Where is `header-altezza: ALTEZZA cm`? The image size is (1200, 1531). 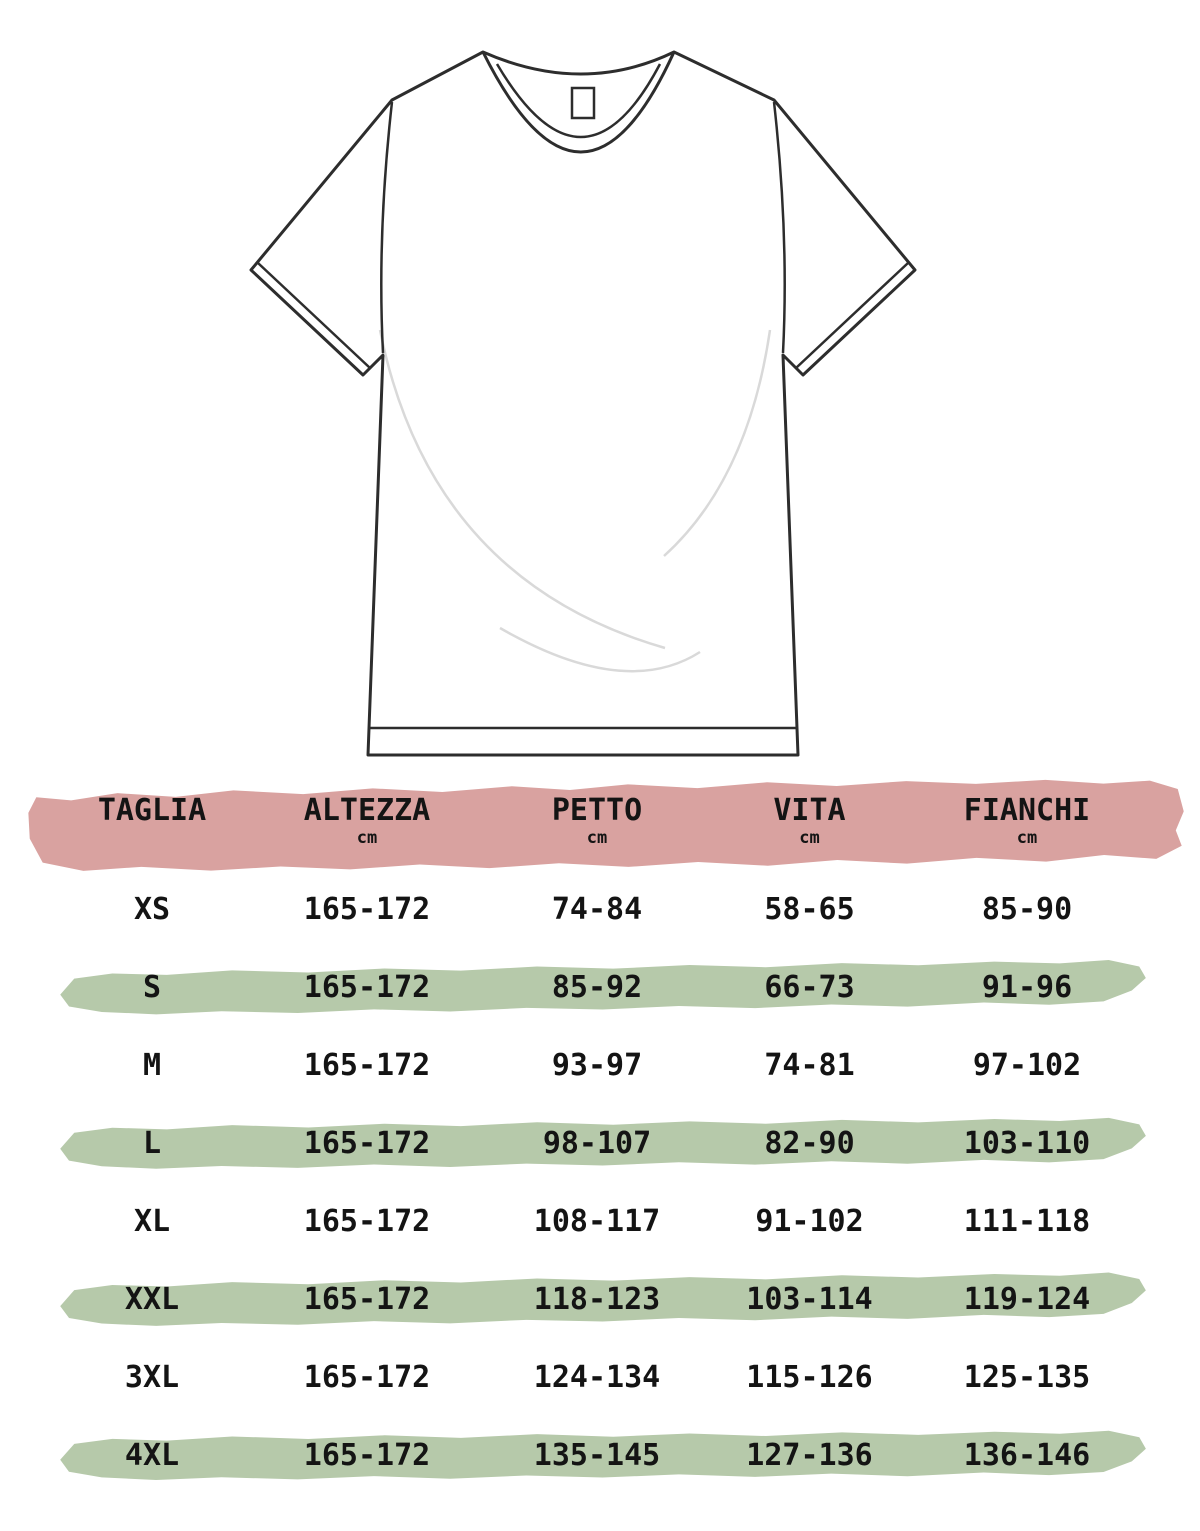
header-altezza: ALTEZZA cm is located at coordinates (367, 817).